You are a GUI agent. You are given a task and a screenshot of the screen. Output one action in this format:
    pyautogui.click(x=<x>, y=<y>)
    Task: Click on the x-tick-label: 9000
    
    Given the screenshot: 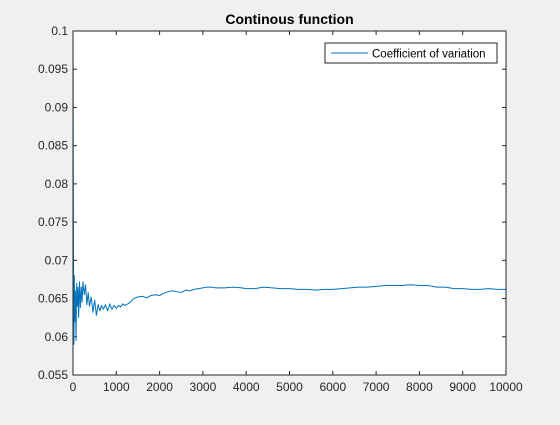 What is the action you would take?
    pyautogui.click(x=462, y=387)
    